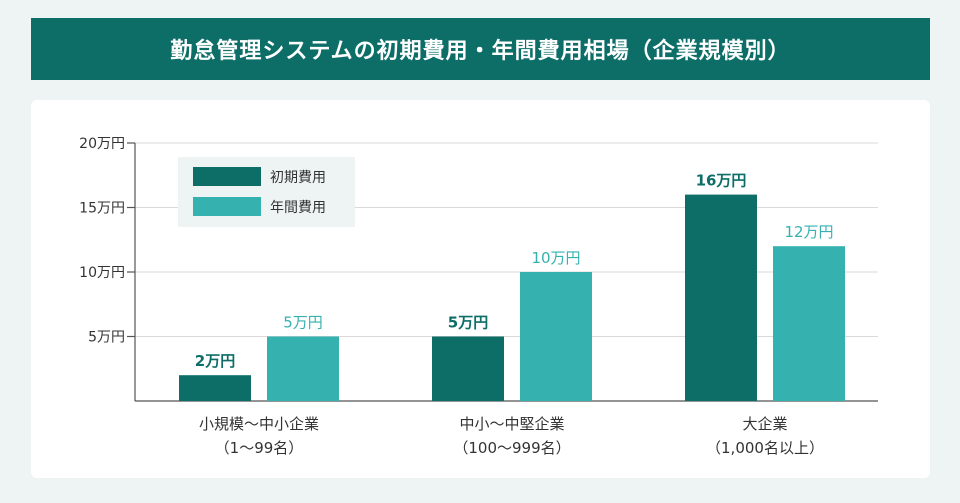 The height and width of the screenshot is (503, 960). I want to click on x-tick-label: 小規模〜中小企業, so click(259, 424).